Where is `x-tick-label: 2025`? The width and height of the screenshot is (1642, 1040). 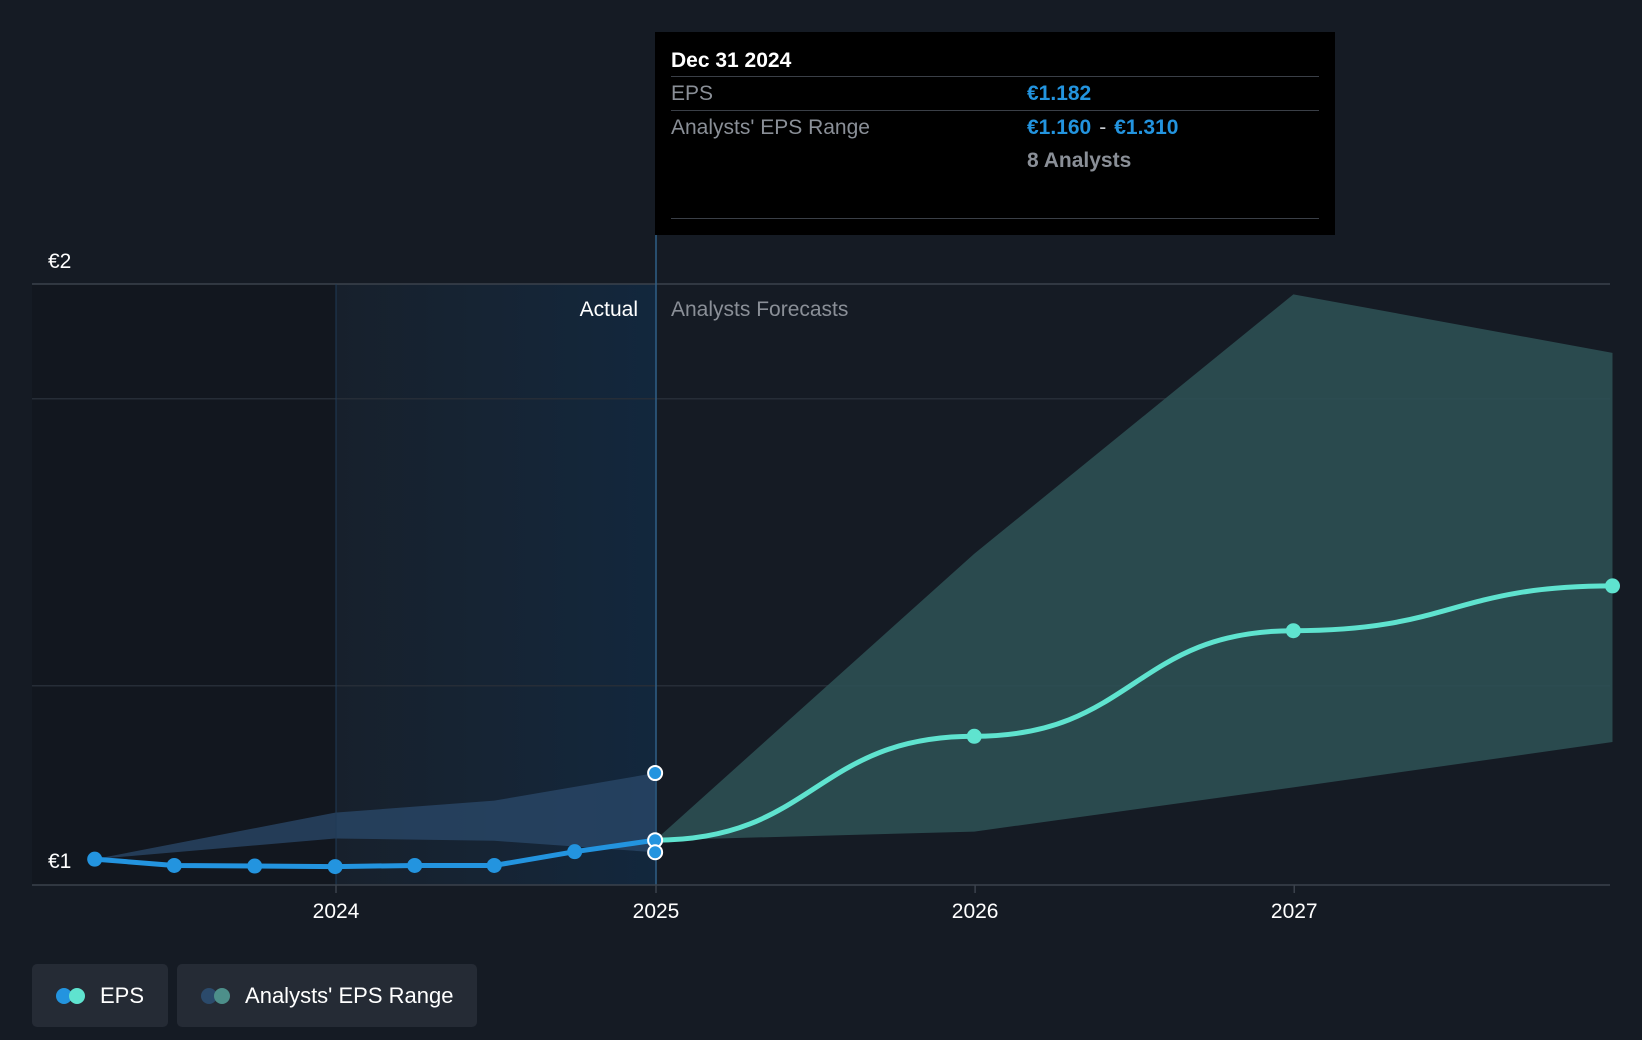 x-tick-label: 2025 is located at coordinates (656, 911).